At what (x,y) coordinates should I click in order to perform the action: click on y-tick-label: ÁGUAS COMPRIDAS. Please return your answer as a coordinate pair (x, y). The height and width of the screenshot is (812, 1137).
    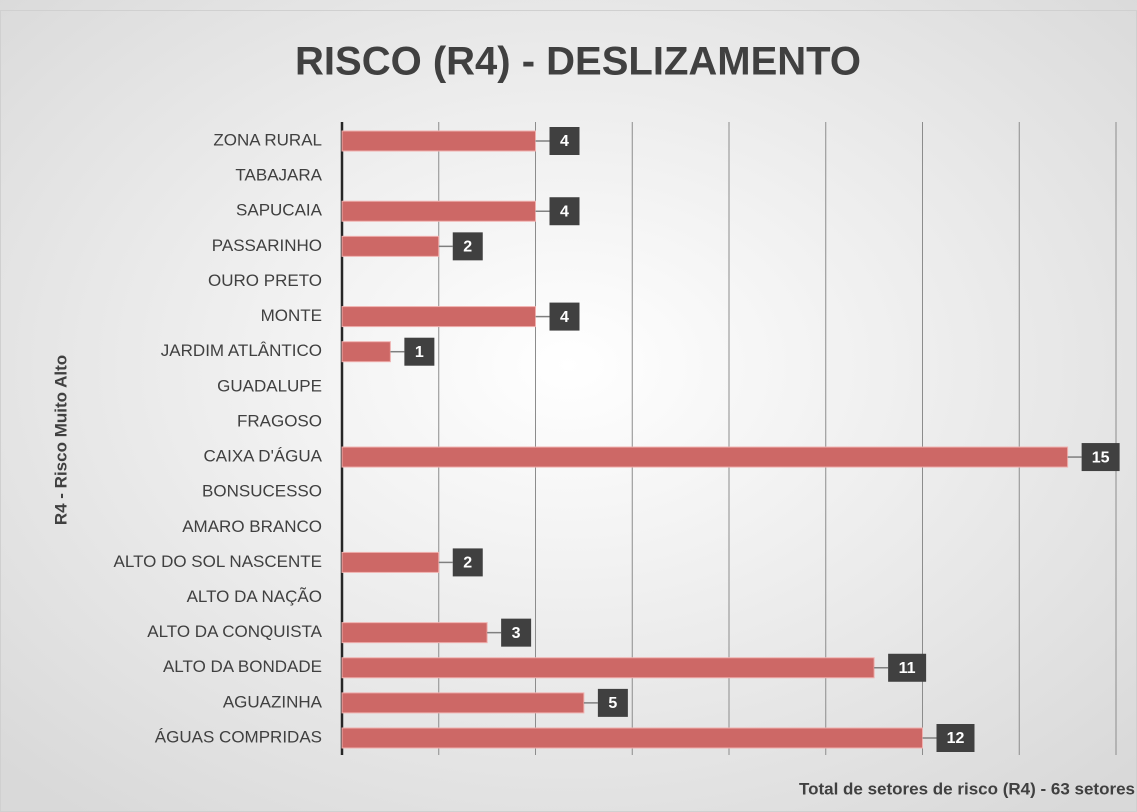
    Looking at the image, I should click on (238, 736).